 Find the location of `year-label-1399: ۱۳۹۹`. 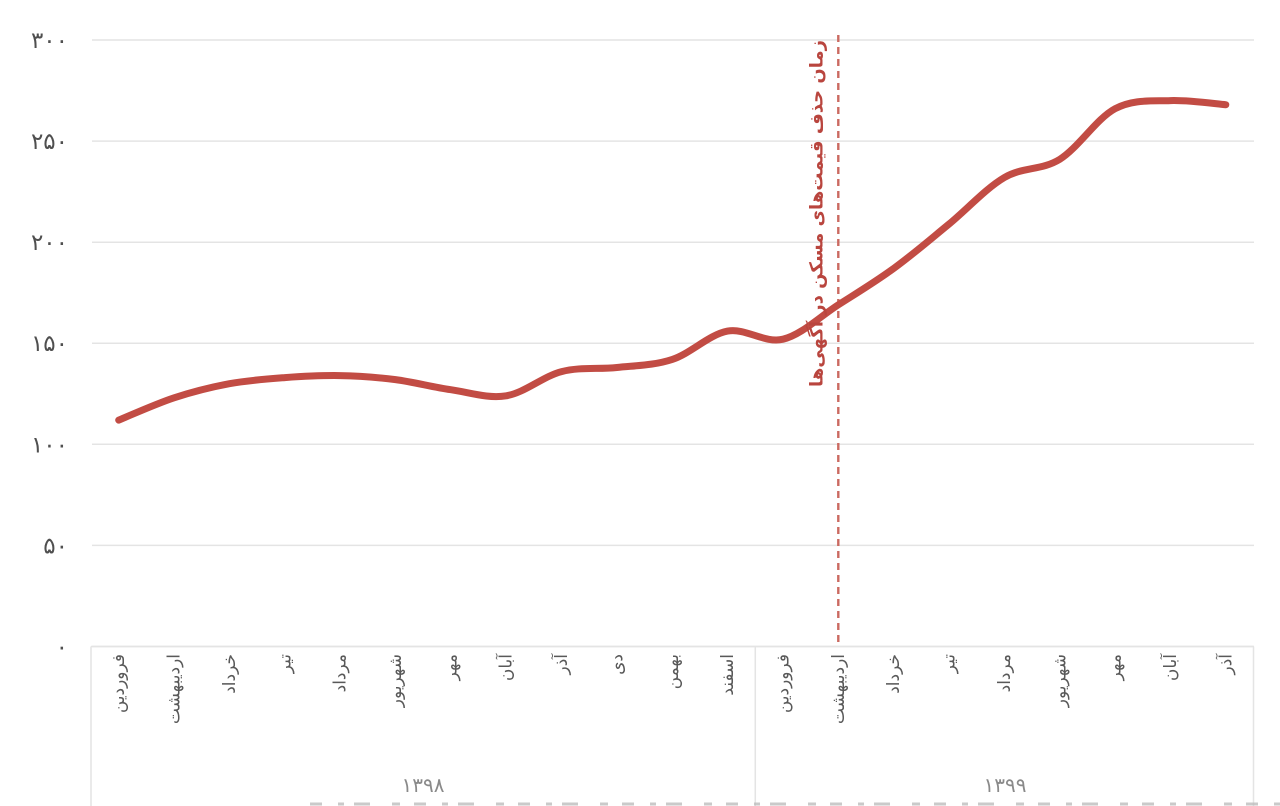

year-label-1399: ۱۳۹۹ is located at coordinates (1005, 785).